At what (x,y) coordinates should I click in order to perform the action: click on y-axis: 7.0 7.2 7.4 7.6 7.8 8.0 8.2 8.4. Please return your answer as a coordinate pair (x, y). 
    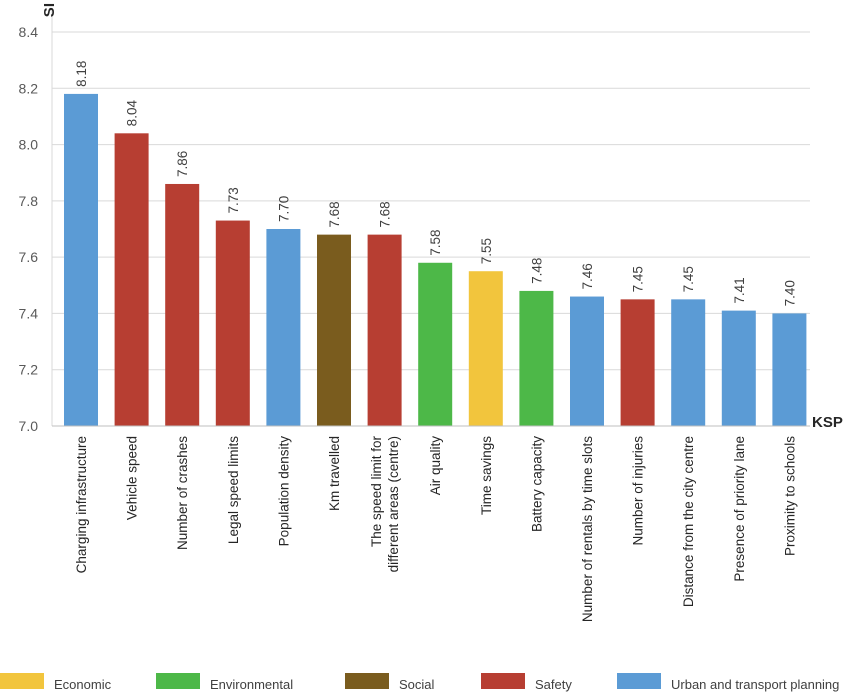
    Looking at the image, I should click on (36, 221).